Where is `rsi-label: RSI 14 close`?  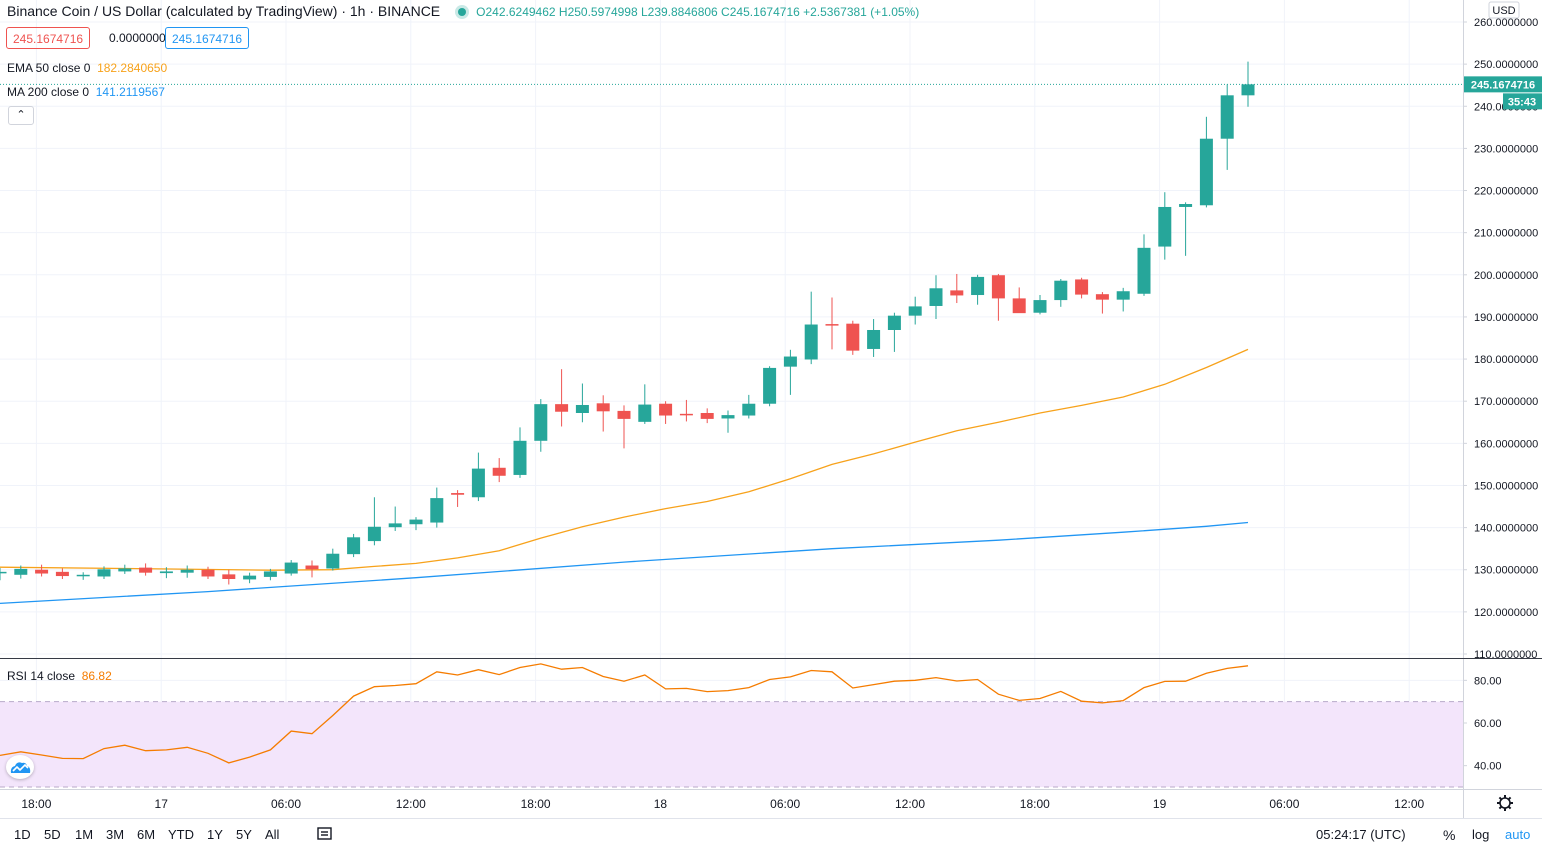 rsi-label: RSI 14 close is located at coordinates (41, 676).